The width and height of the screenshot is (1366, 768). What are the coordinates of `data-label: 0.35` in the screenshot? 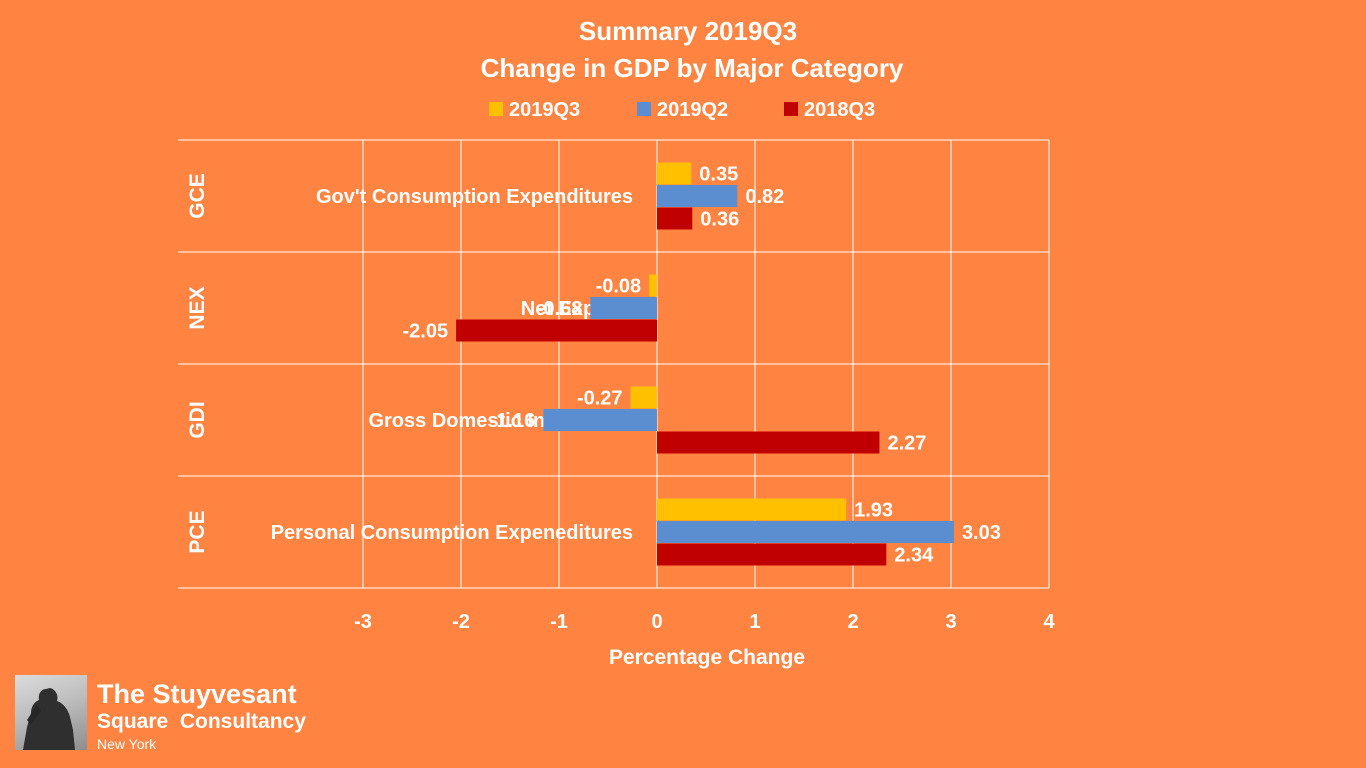 It's located at (718, 175).